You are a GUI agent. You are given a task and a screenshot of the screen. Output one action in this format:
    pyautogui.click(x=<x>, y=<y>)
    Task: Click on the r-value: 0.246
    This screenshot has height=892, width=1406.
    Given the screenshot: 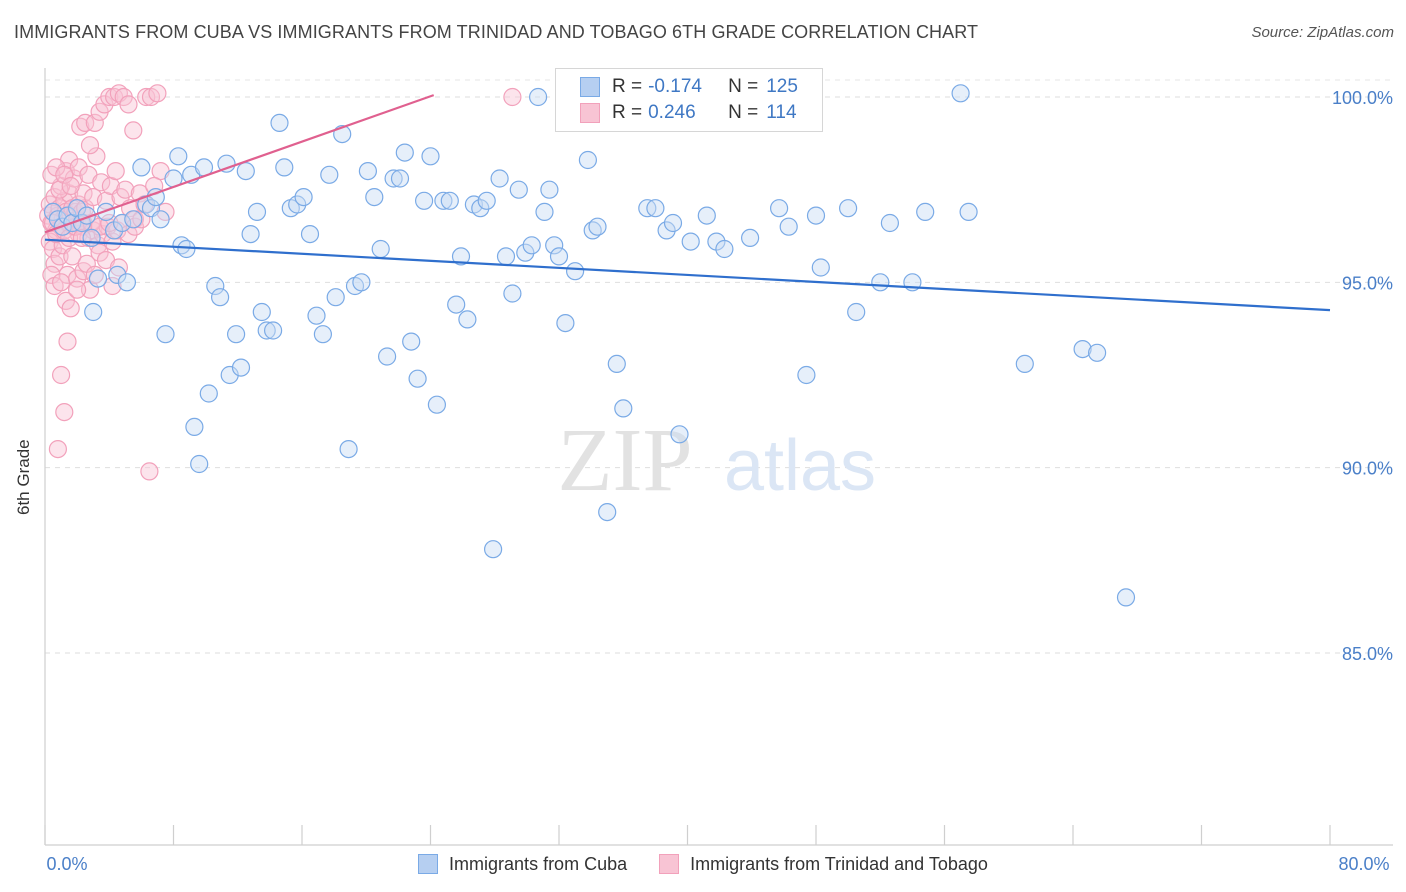 What is the action you would take?
    pyautogui.click(x=672, y=112)
    